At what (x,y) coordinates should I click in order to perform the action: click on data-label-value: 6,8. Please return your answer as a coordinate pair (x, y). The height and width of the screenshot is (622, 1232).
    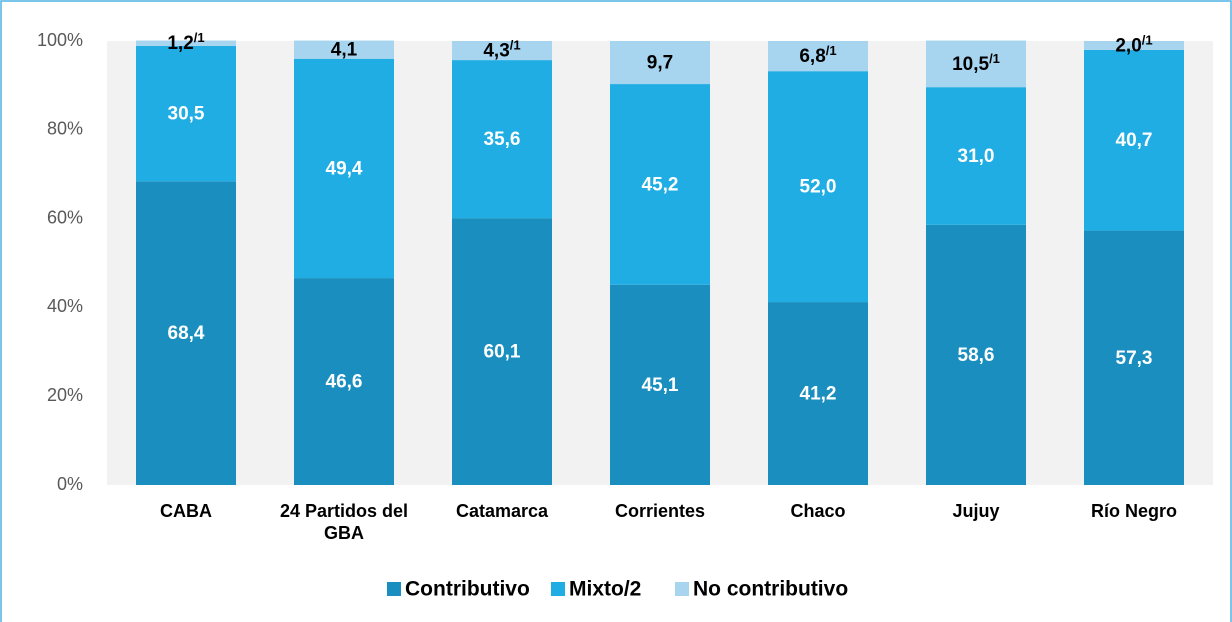
    Looking at the image, I should click on (812, 56).